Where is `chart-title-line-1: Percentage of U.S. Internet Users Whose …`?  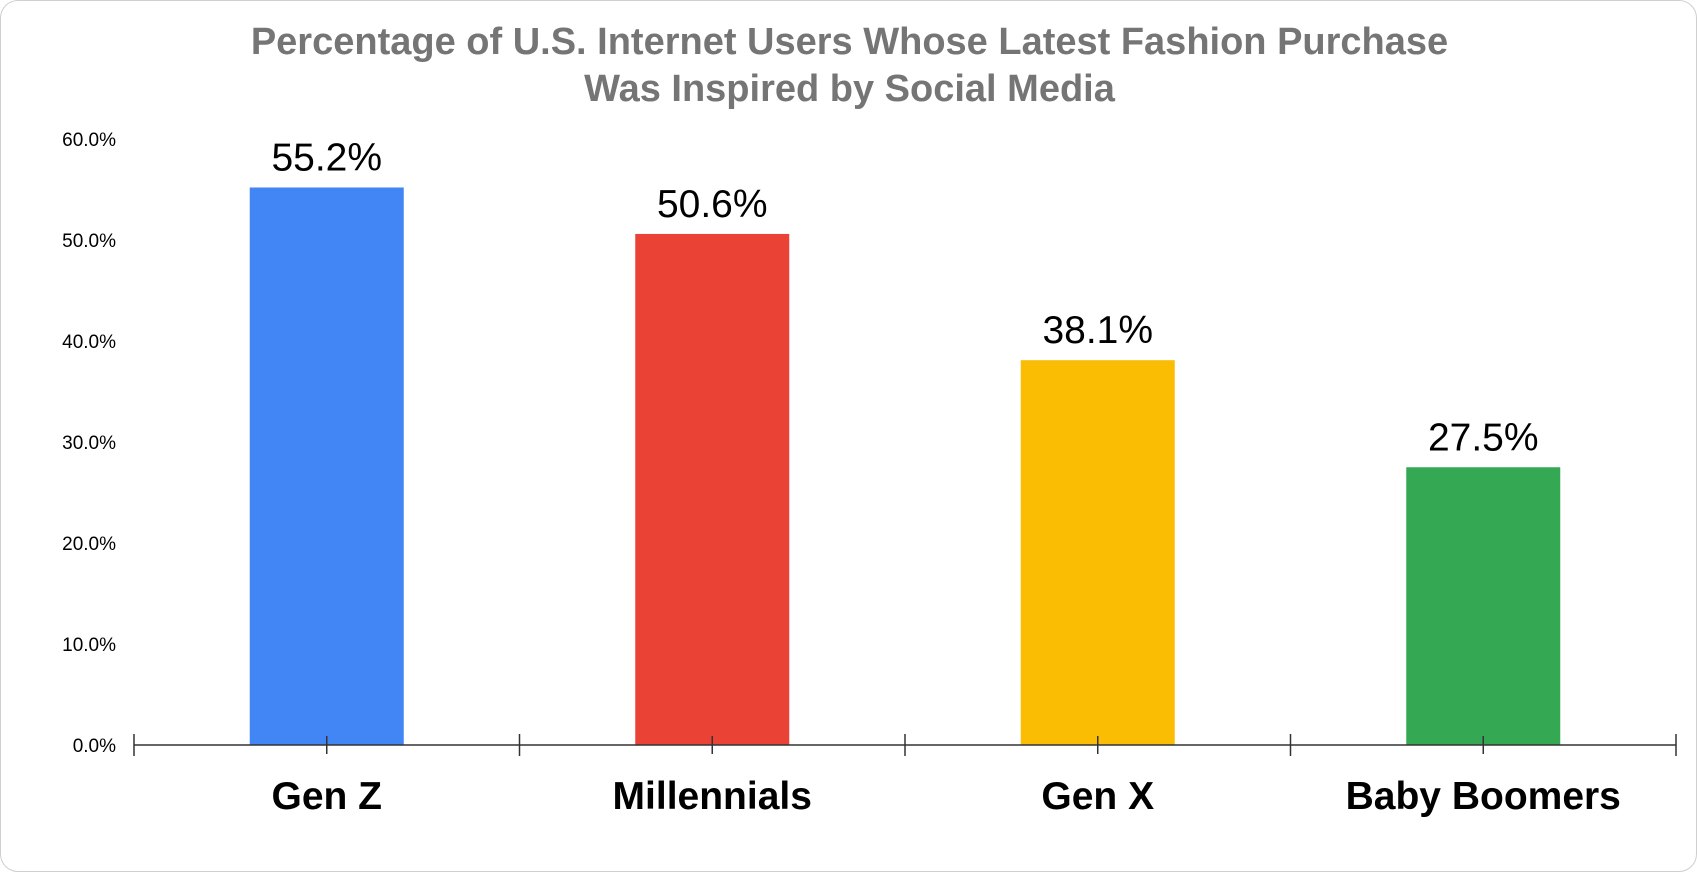 chart-title-line-1: Percentage of U.S. Internet Users Whose … is located at coordinates (849, 42).